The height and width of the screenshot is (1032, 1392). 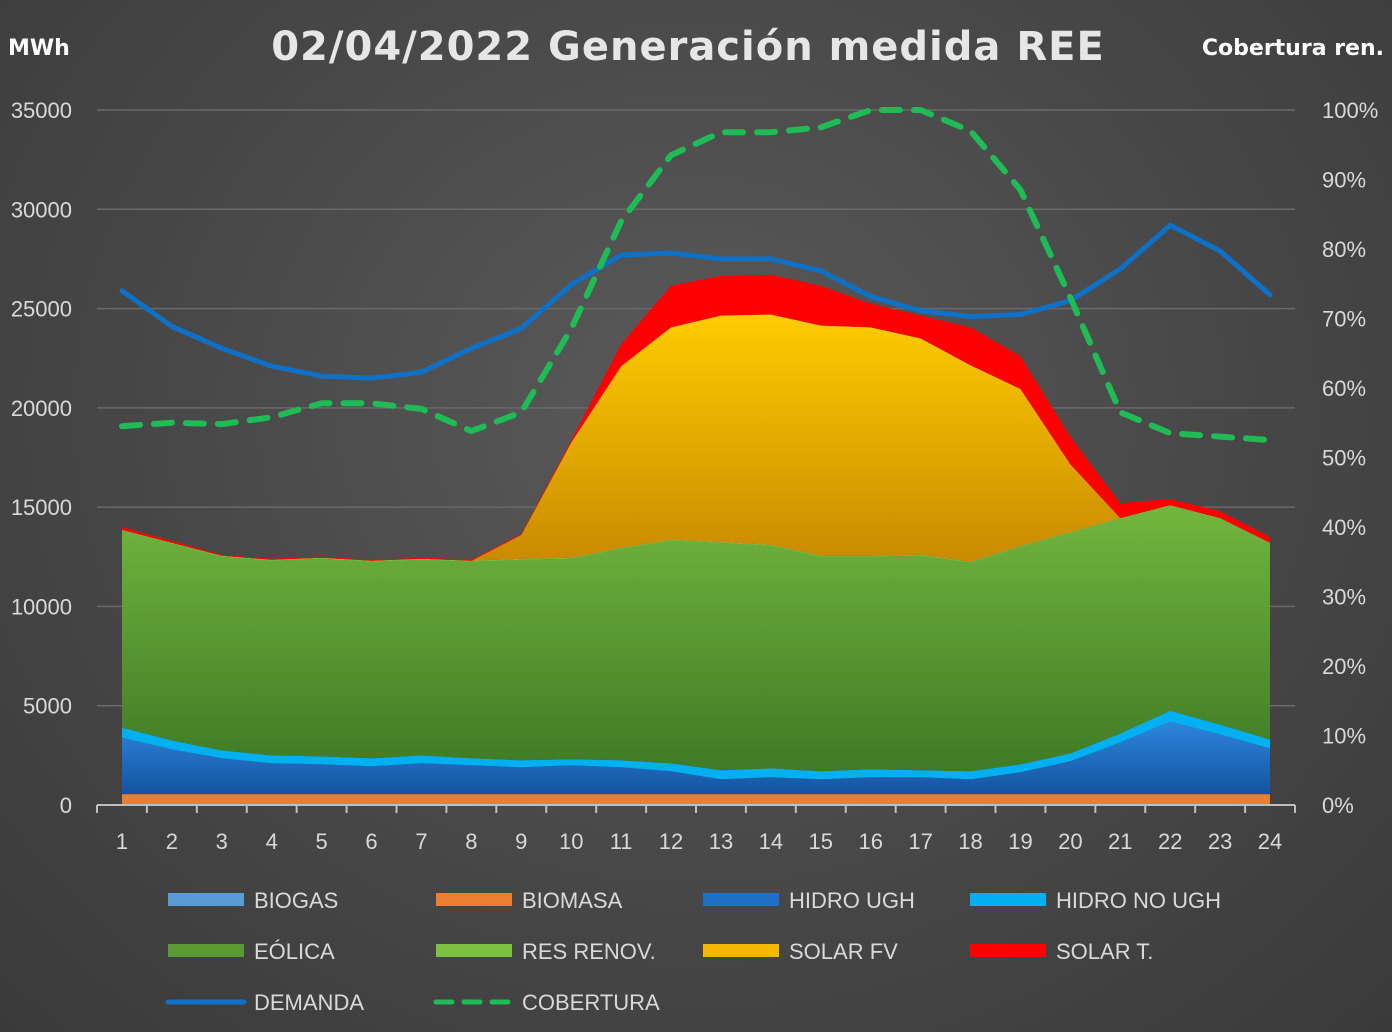 I want to click on y2-tick-label: 30%, so click(x=1344, y=597).